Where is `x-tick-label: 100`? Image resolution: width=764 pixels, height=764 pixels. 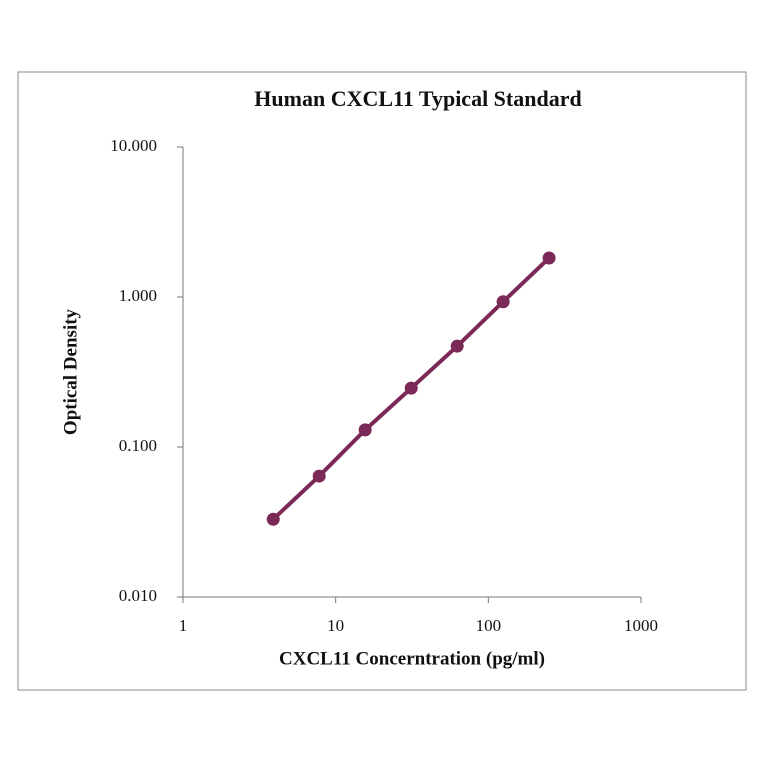 x-tick-label: 100 is located at coordinates (489, 625).